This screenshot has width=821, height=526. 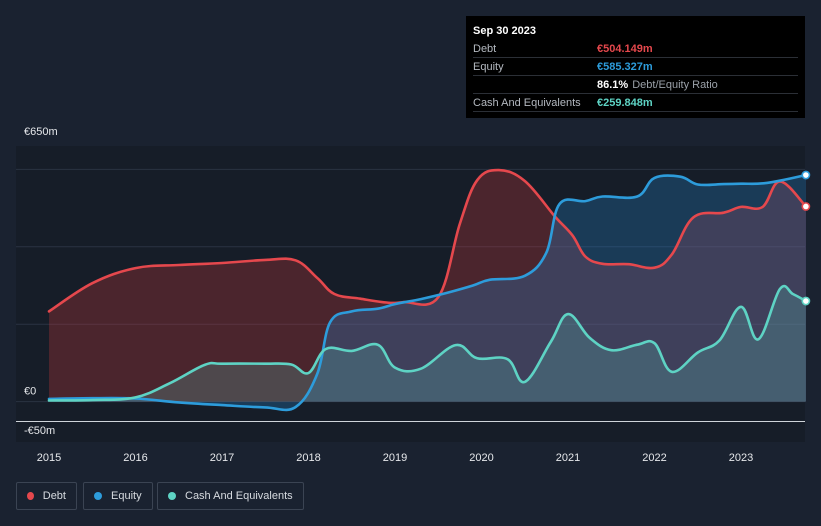 I want to click on equity-end-marker, so click(x=806, y=175).